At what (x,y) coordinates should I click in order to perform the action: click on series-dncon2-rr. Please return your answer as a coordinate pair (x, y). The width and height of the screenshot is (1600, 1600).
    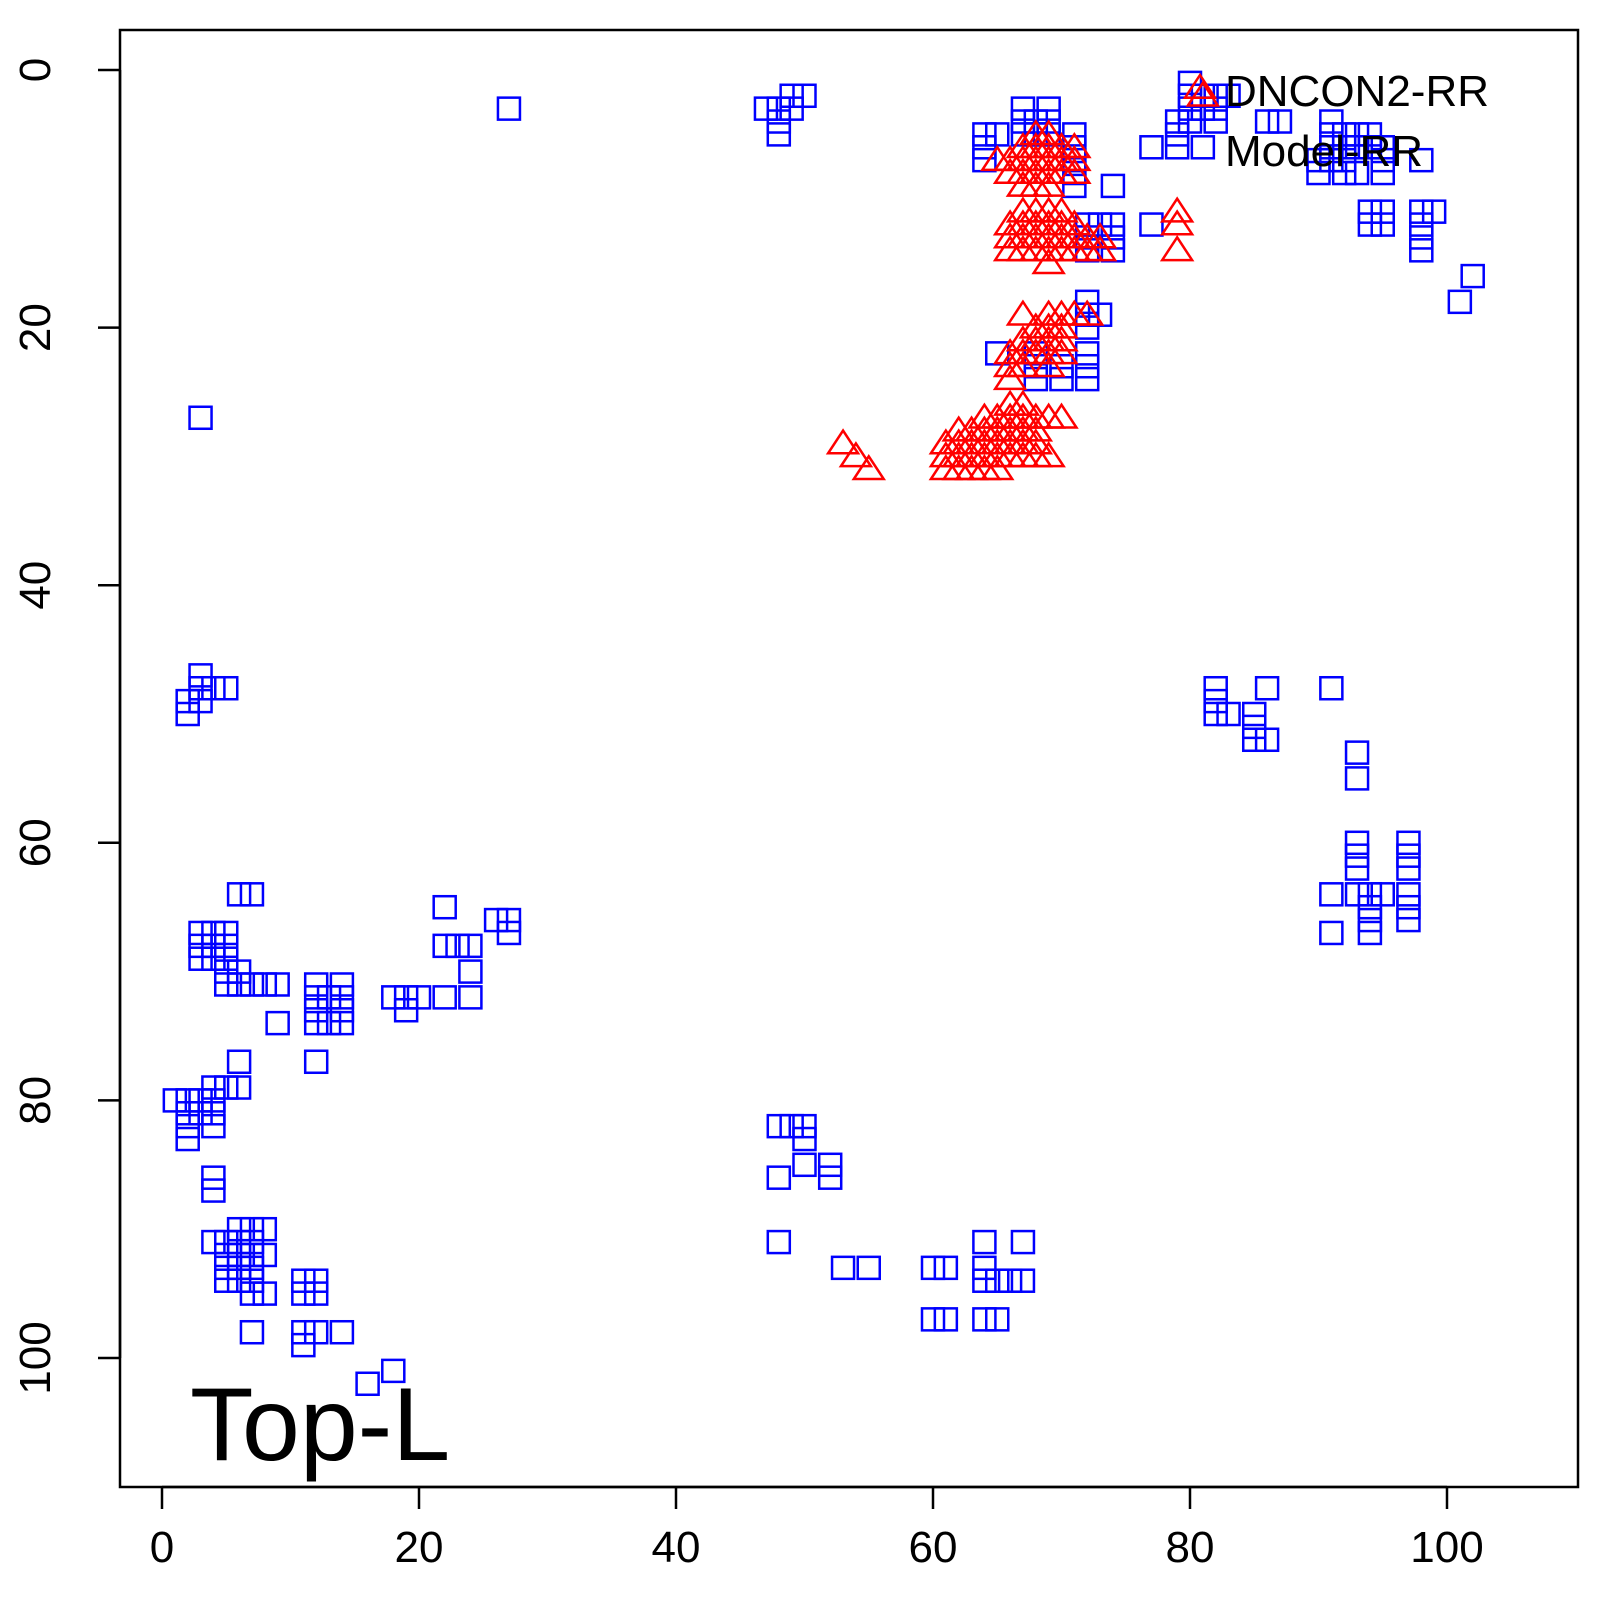
    Looking at the image, I should click on (1023, 280).